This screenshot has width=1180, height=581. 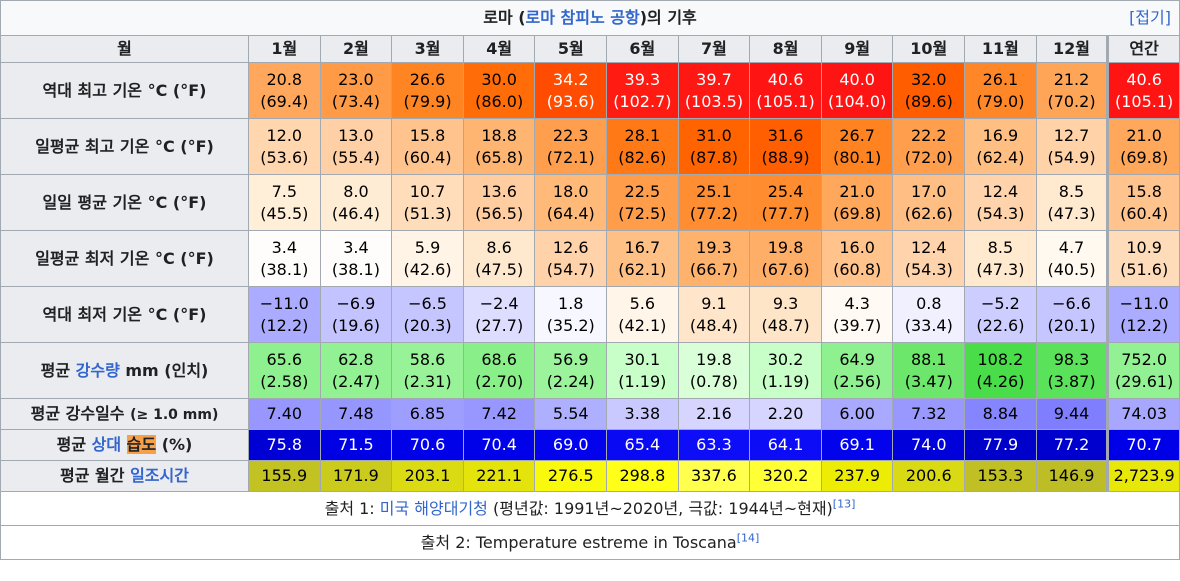 I want to click on data-cell: 8.5 (47.3), so click(x=1072, y=202).